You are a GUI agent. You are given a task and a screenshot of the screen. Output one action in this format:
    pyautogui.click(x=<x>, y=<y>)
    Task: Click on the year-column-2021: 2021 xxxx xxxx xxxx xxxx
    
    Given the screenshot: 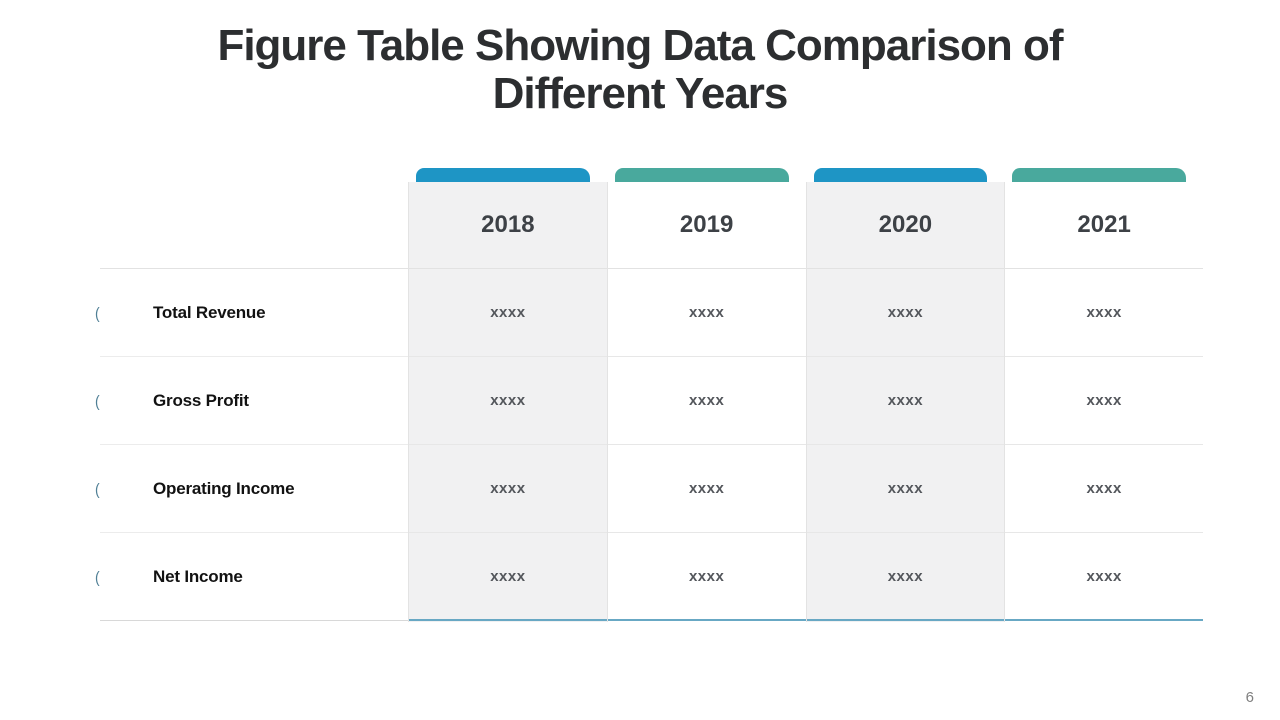 What is the action you would take?
    pyautogui.click(x=1103, y=395)
    